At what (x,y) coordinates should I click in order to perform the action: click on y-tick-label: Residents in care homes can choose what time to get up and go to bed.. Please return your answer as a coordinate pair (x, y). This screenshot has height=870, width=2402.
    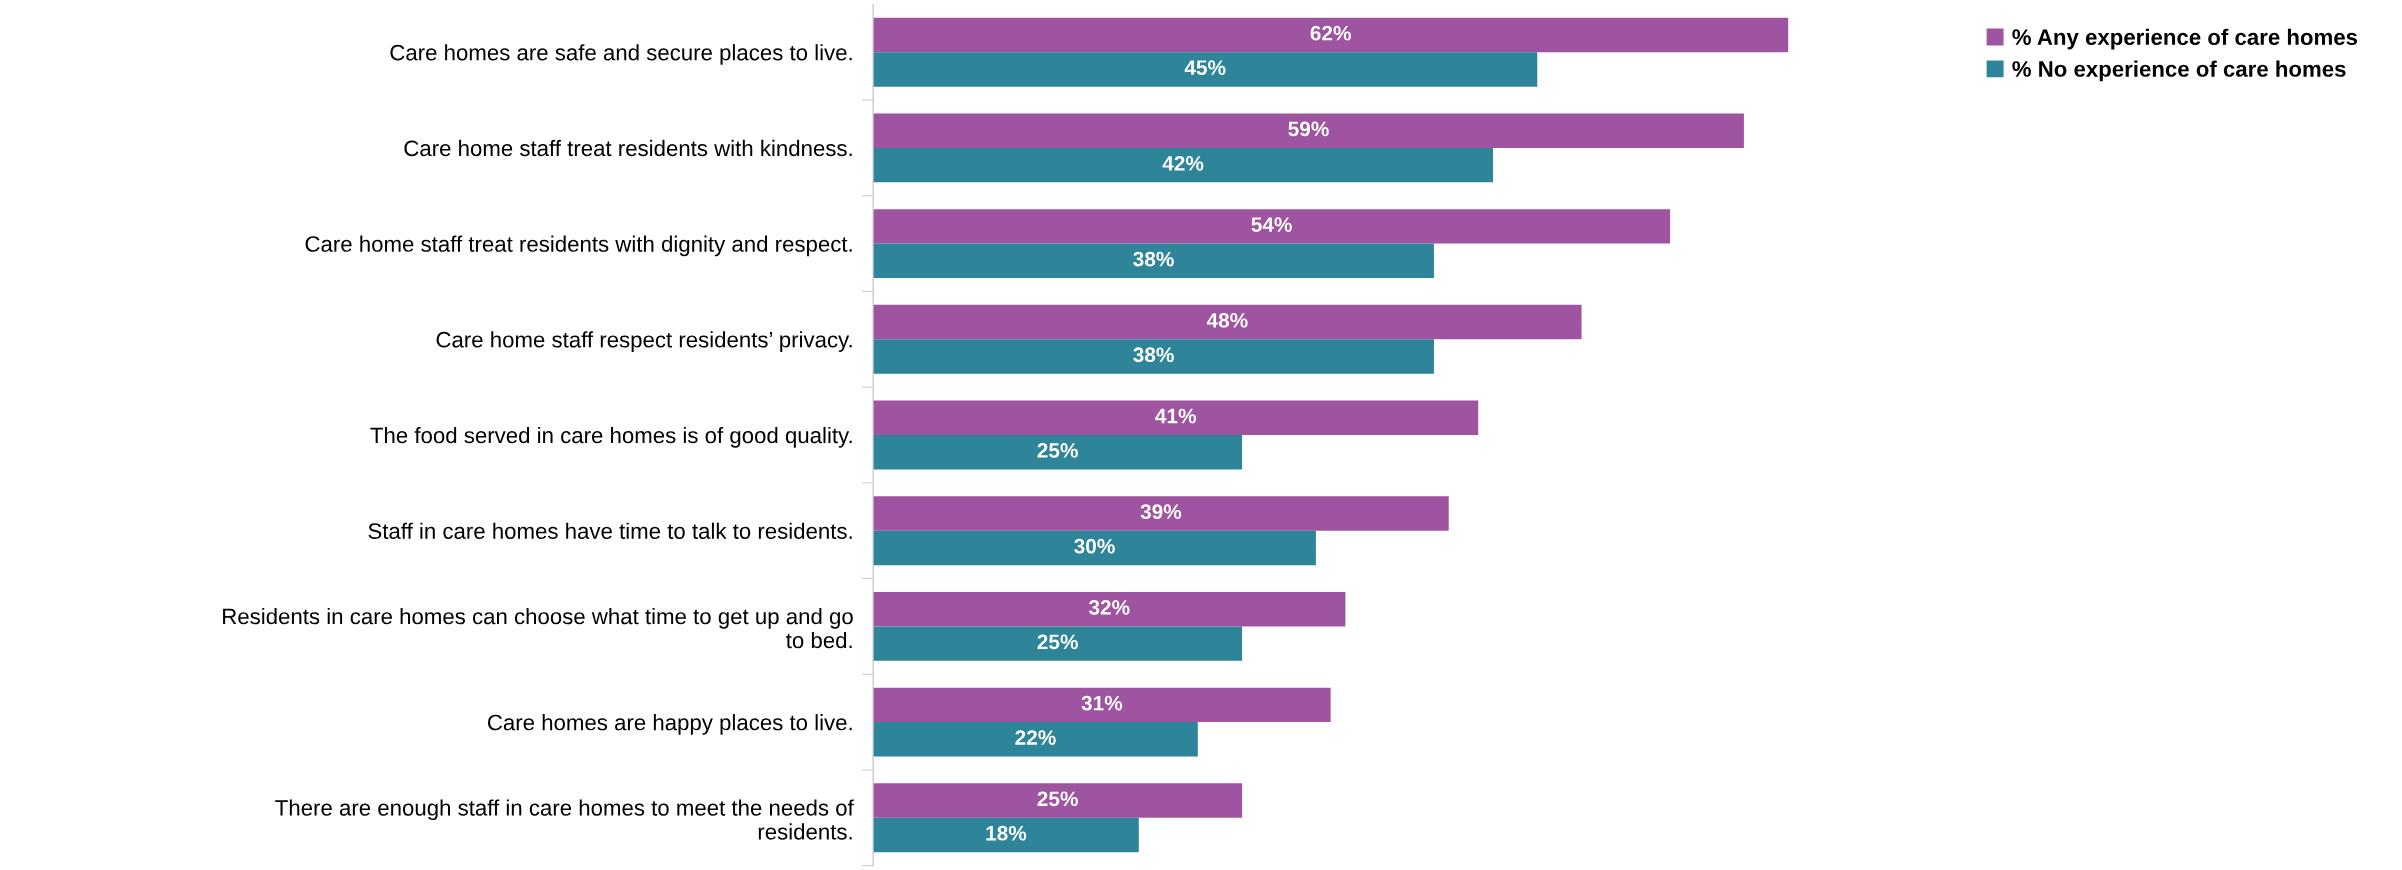
    Looking at the image, I should click on (538, 628).